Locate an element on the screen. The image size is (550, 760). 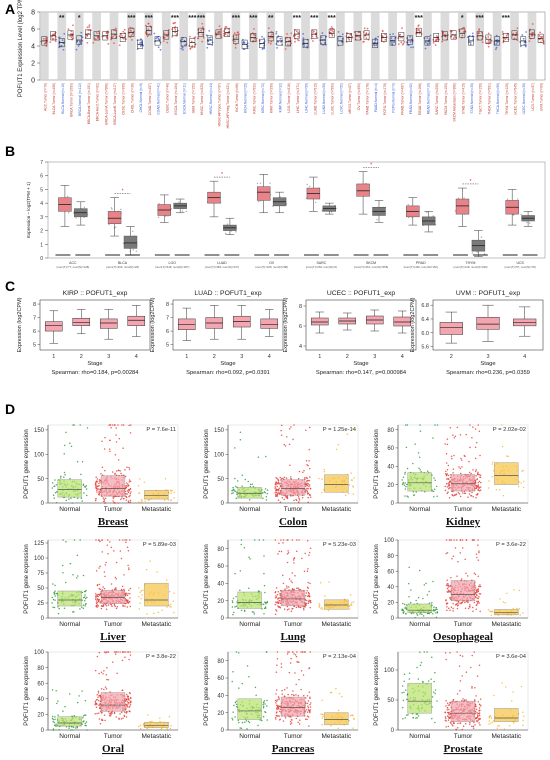
panel-a-significance: *** is located at coordinates (332, 18).